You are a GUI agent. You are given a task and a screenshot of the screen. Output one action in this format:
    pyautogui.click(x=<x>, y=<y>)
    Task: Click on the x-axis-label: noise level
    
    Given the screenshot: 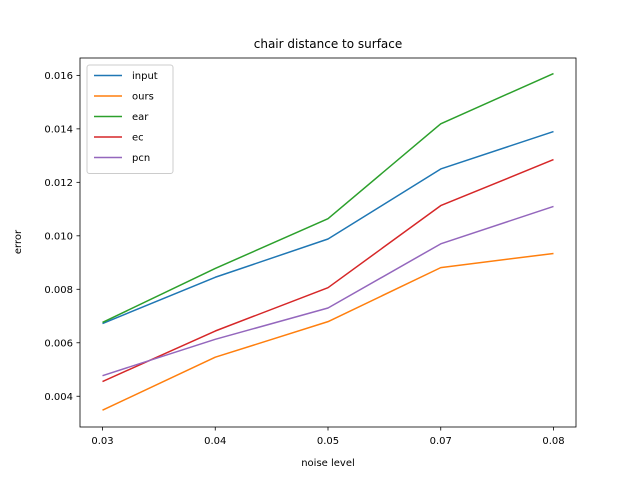 What is the action you would take?
    pyautogui.click(x=328, y=463)
    